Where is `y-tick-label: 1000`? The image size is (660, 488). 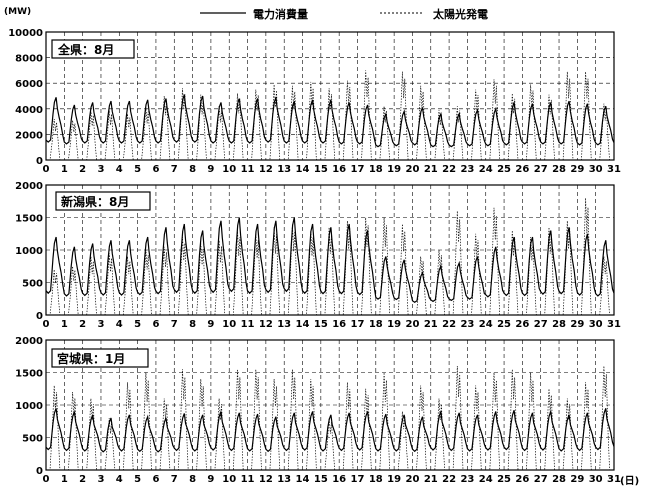
y-tick-label: 1000 is located at coordinates (29, 406).